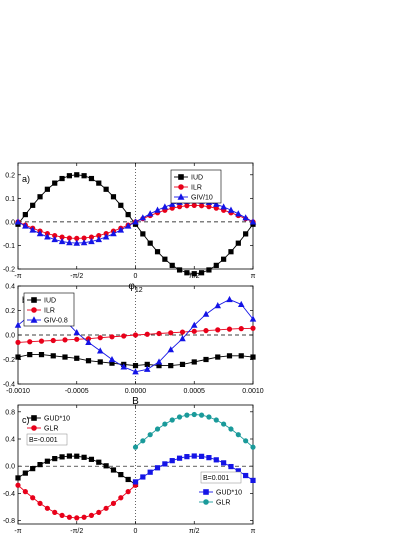  Describe the element at coordinates (9, 270) in the screenshot. I see `y-tick-label-a: -0.2` at that location.